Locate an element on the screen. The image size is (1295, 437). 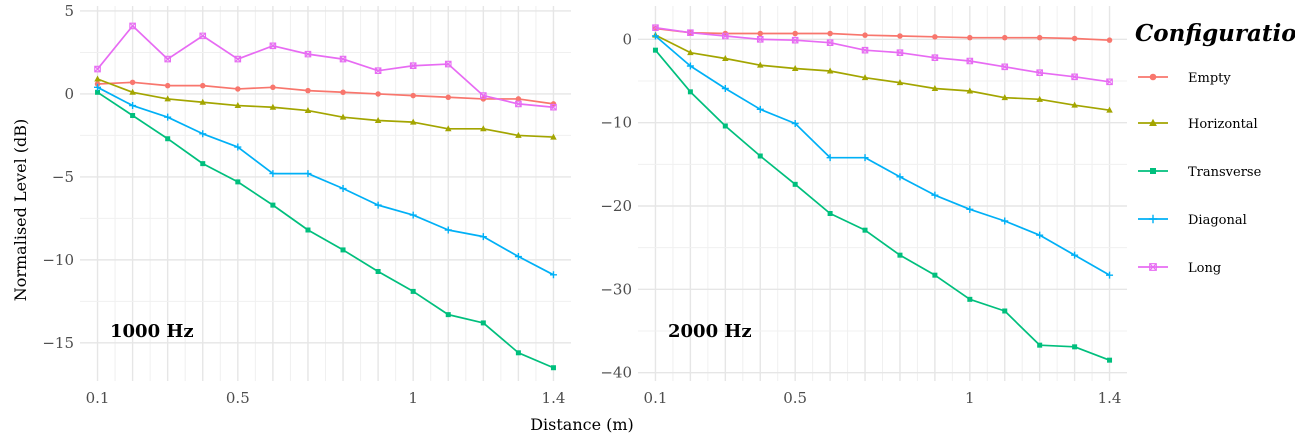
series-line-horizontal is located at coordinates (325, 108).